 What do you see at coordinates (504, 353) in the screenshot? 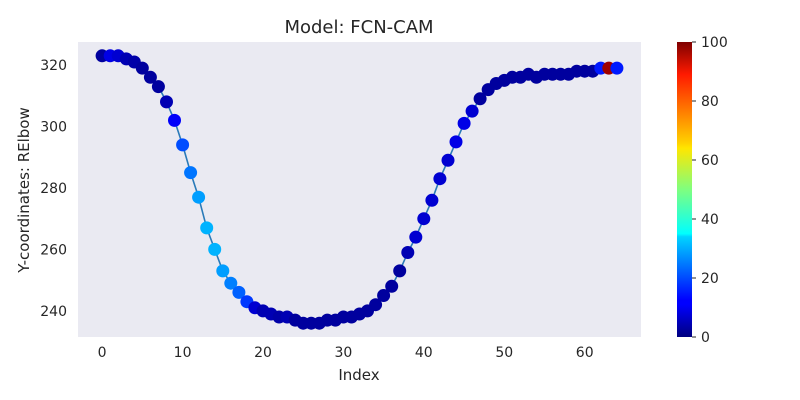
I see `x-tick-label: 50` at bounding box center [504, 353].